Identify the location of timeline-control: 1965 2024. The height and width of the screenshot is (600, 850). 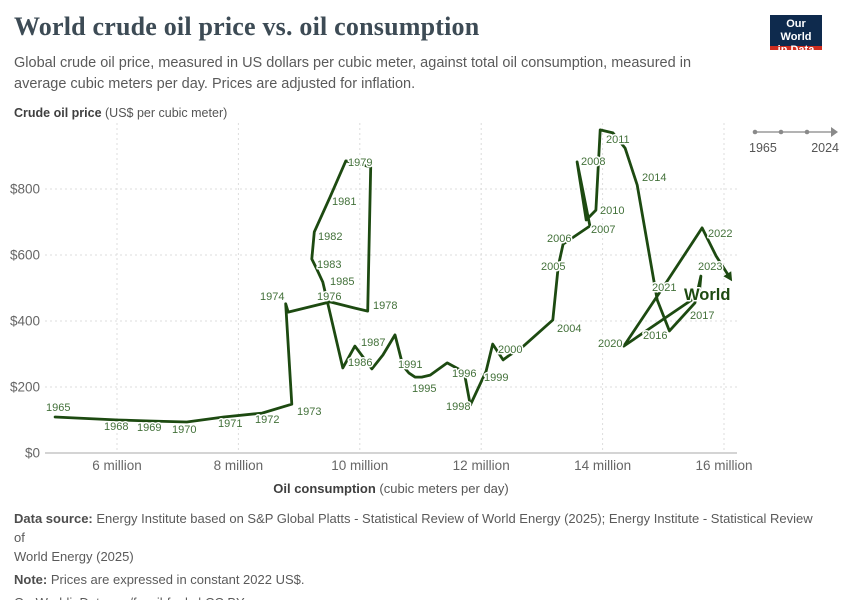
(793, 139).